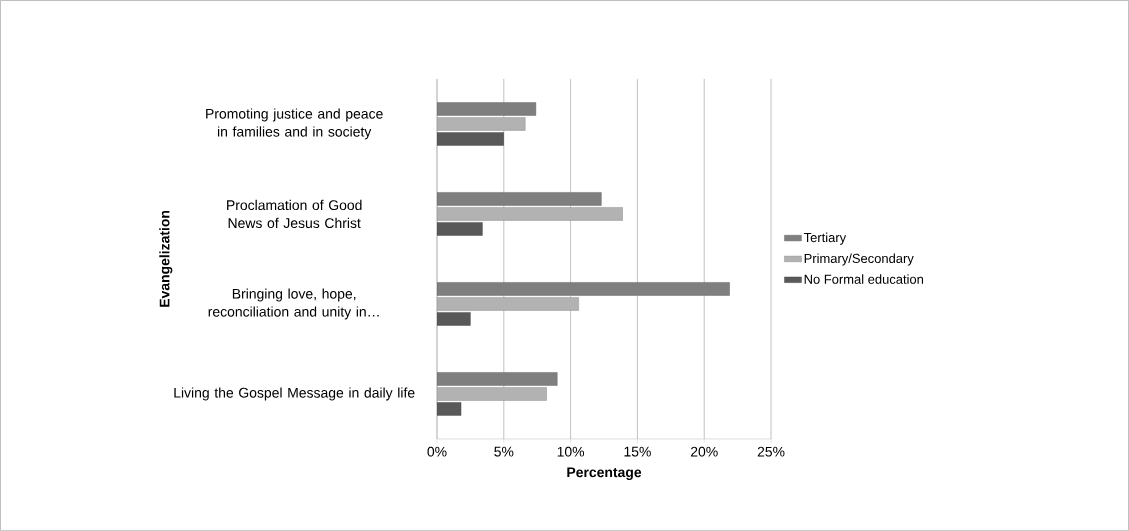 This screenshot has height=531, width=1129. Describe the element at coordinates (294, 124) in the screenshot. I see `y-tick-label: Promoting justice and peace in families and in society` at that location.